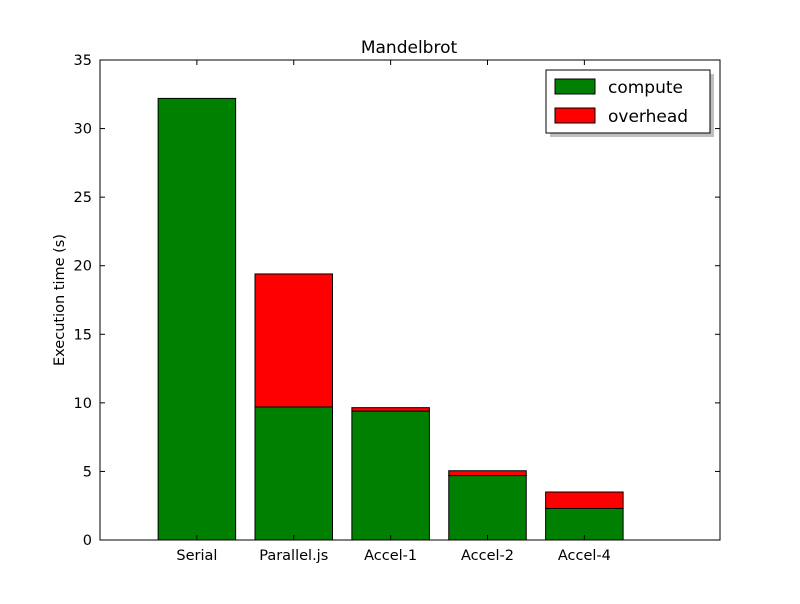 This screenshot has height=604, width=800. I want to click on y-tick-label: 30, so click(83, 130).